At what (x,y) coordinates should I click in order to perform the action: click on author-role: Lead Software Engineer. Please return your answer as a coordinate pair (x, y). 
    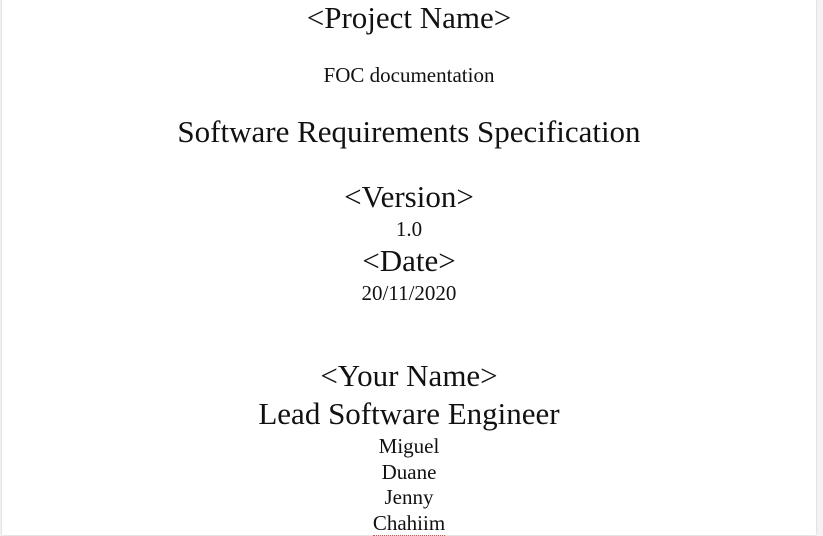
    Looking at the image, I should click on (409, 413).